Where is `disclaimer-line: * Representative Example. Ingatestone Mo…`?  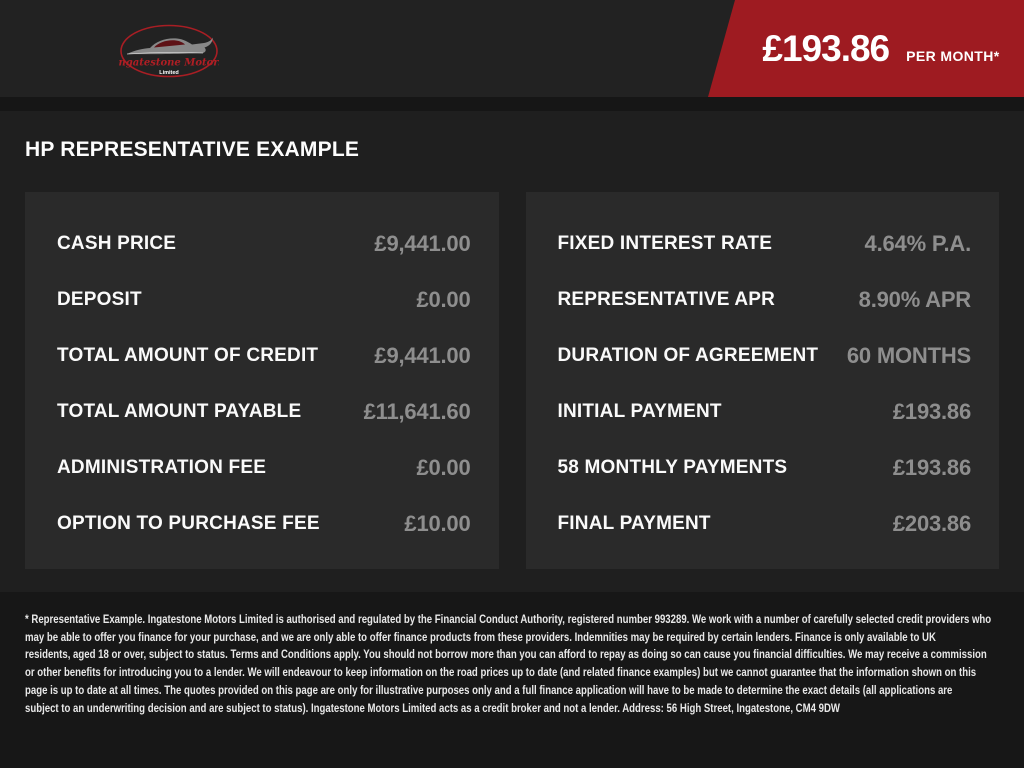 disclaimer-line: * Representative Example. Ingatestone Mo… is located at coordinates (508, 620).